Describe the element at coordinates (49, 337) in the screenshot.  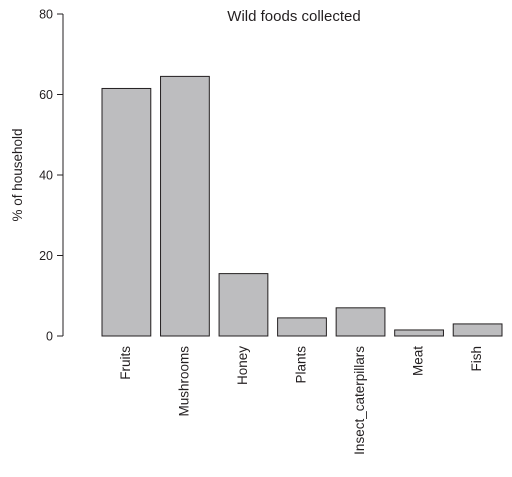
I see `y-tick-label: 0` at that location.